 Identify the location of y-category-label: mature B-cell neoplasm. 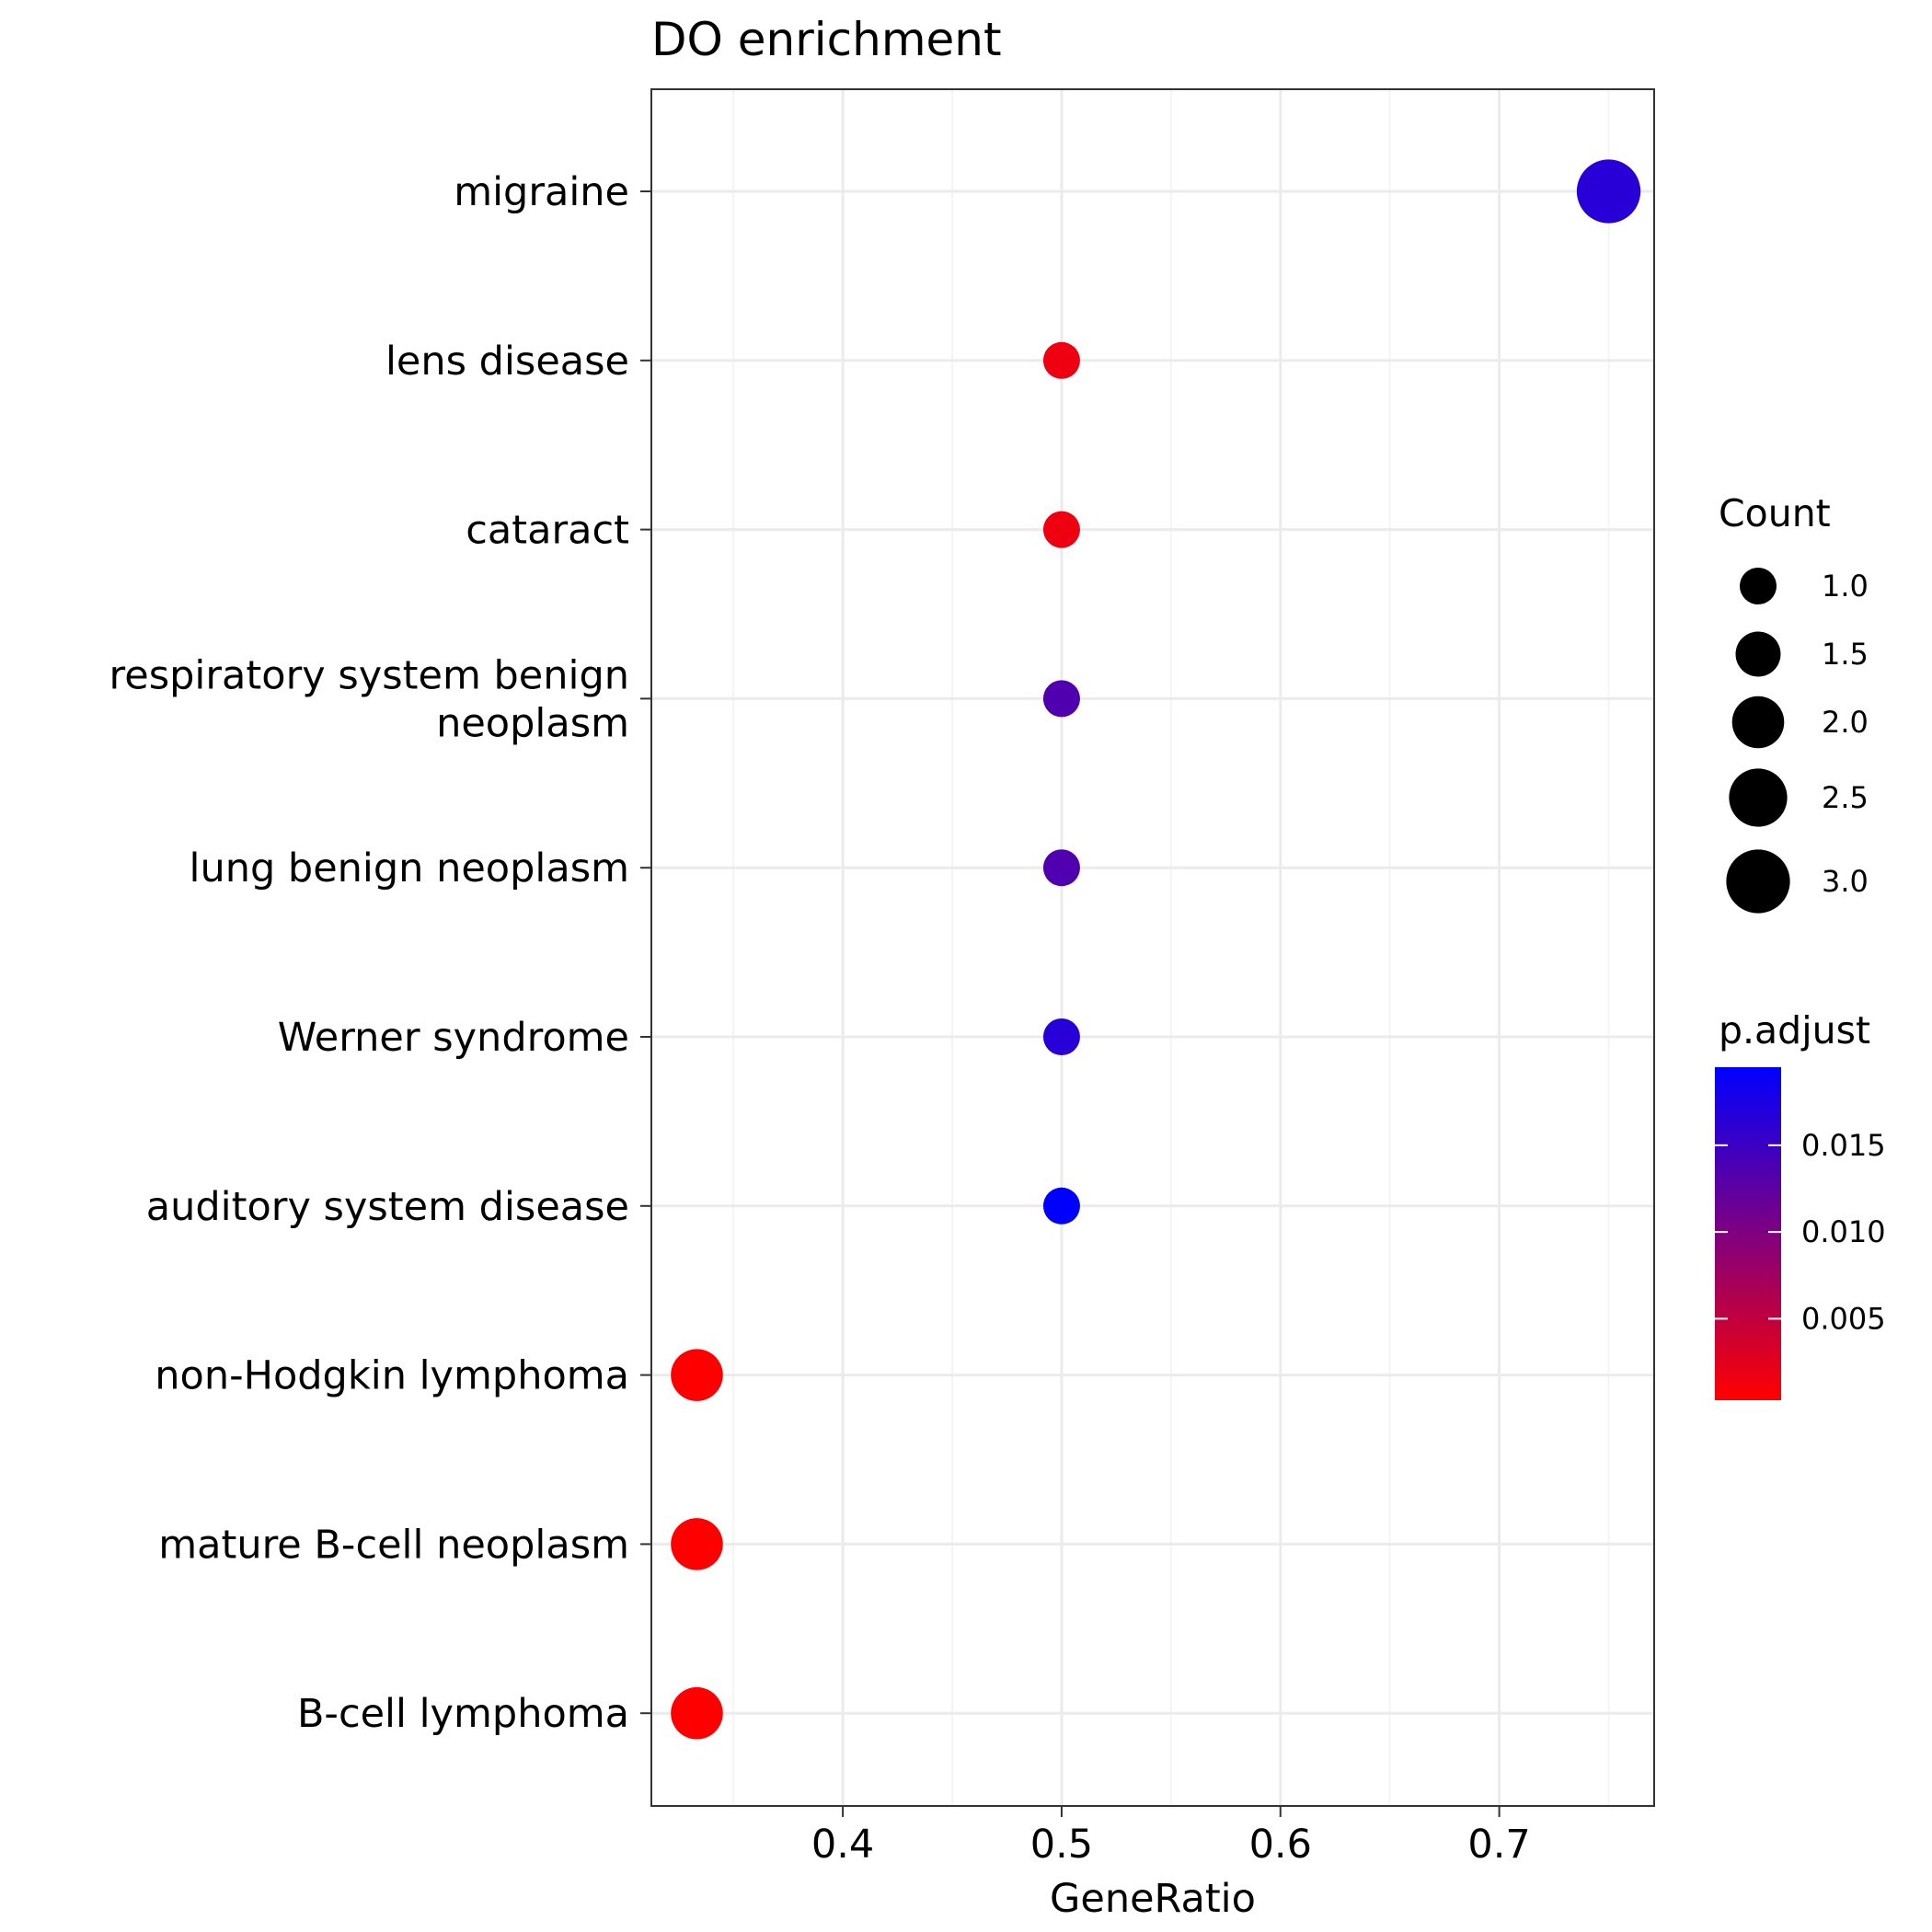
(393, 1545).